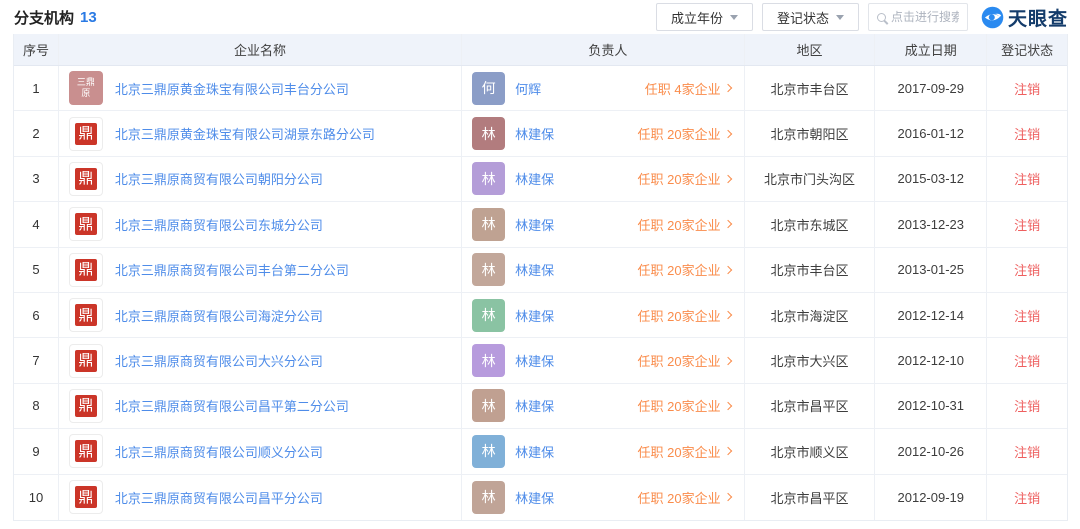 This screenshot has width=1080, height=529. I want to click on serial-number: 5, so click(36, 270).